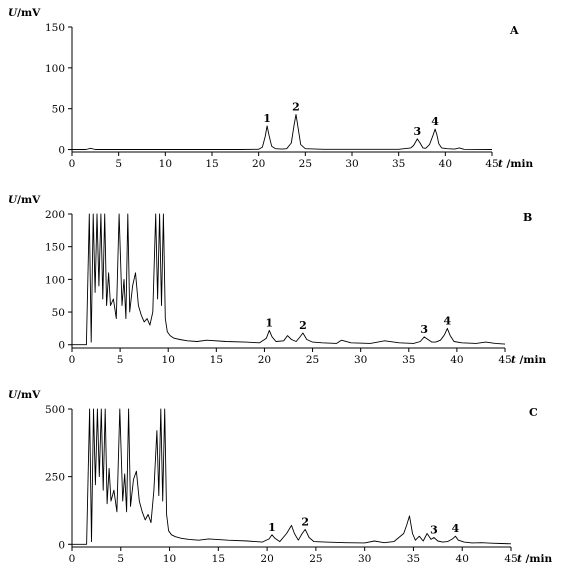  What do you see at coordinates (514, 30) in the screenshot?
I see `panel-label: A` at bounding box center [514, 30].